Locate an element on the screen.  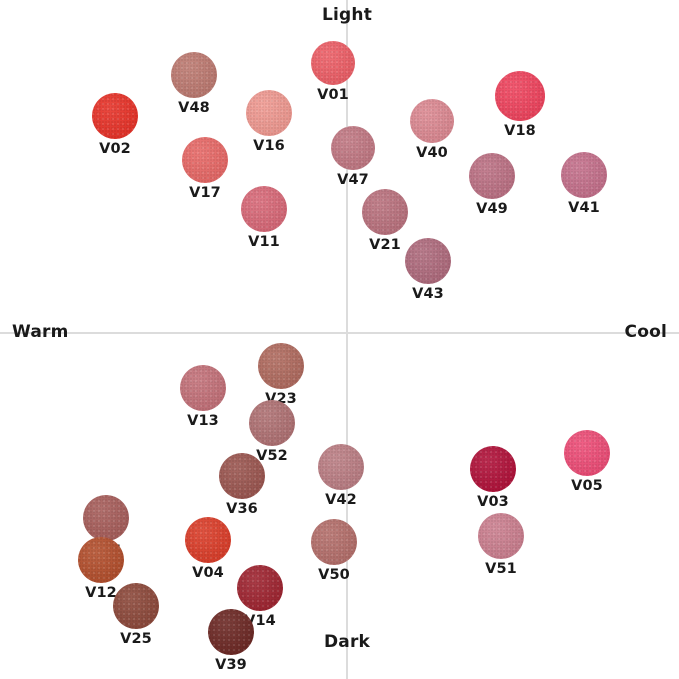
axis-pole-label-light: Light is located at coordinates (347, 15).